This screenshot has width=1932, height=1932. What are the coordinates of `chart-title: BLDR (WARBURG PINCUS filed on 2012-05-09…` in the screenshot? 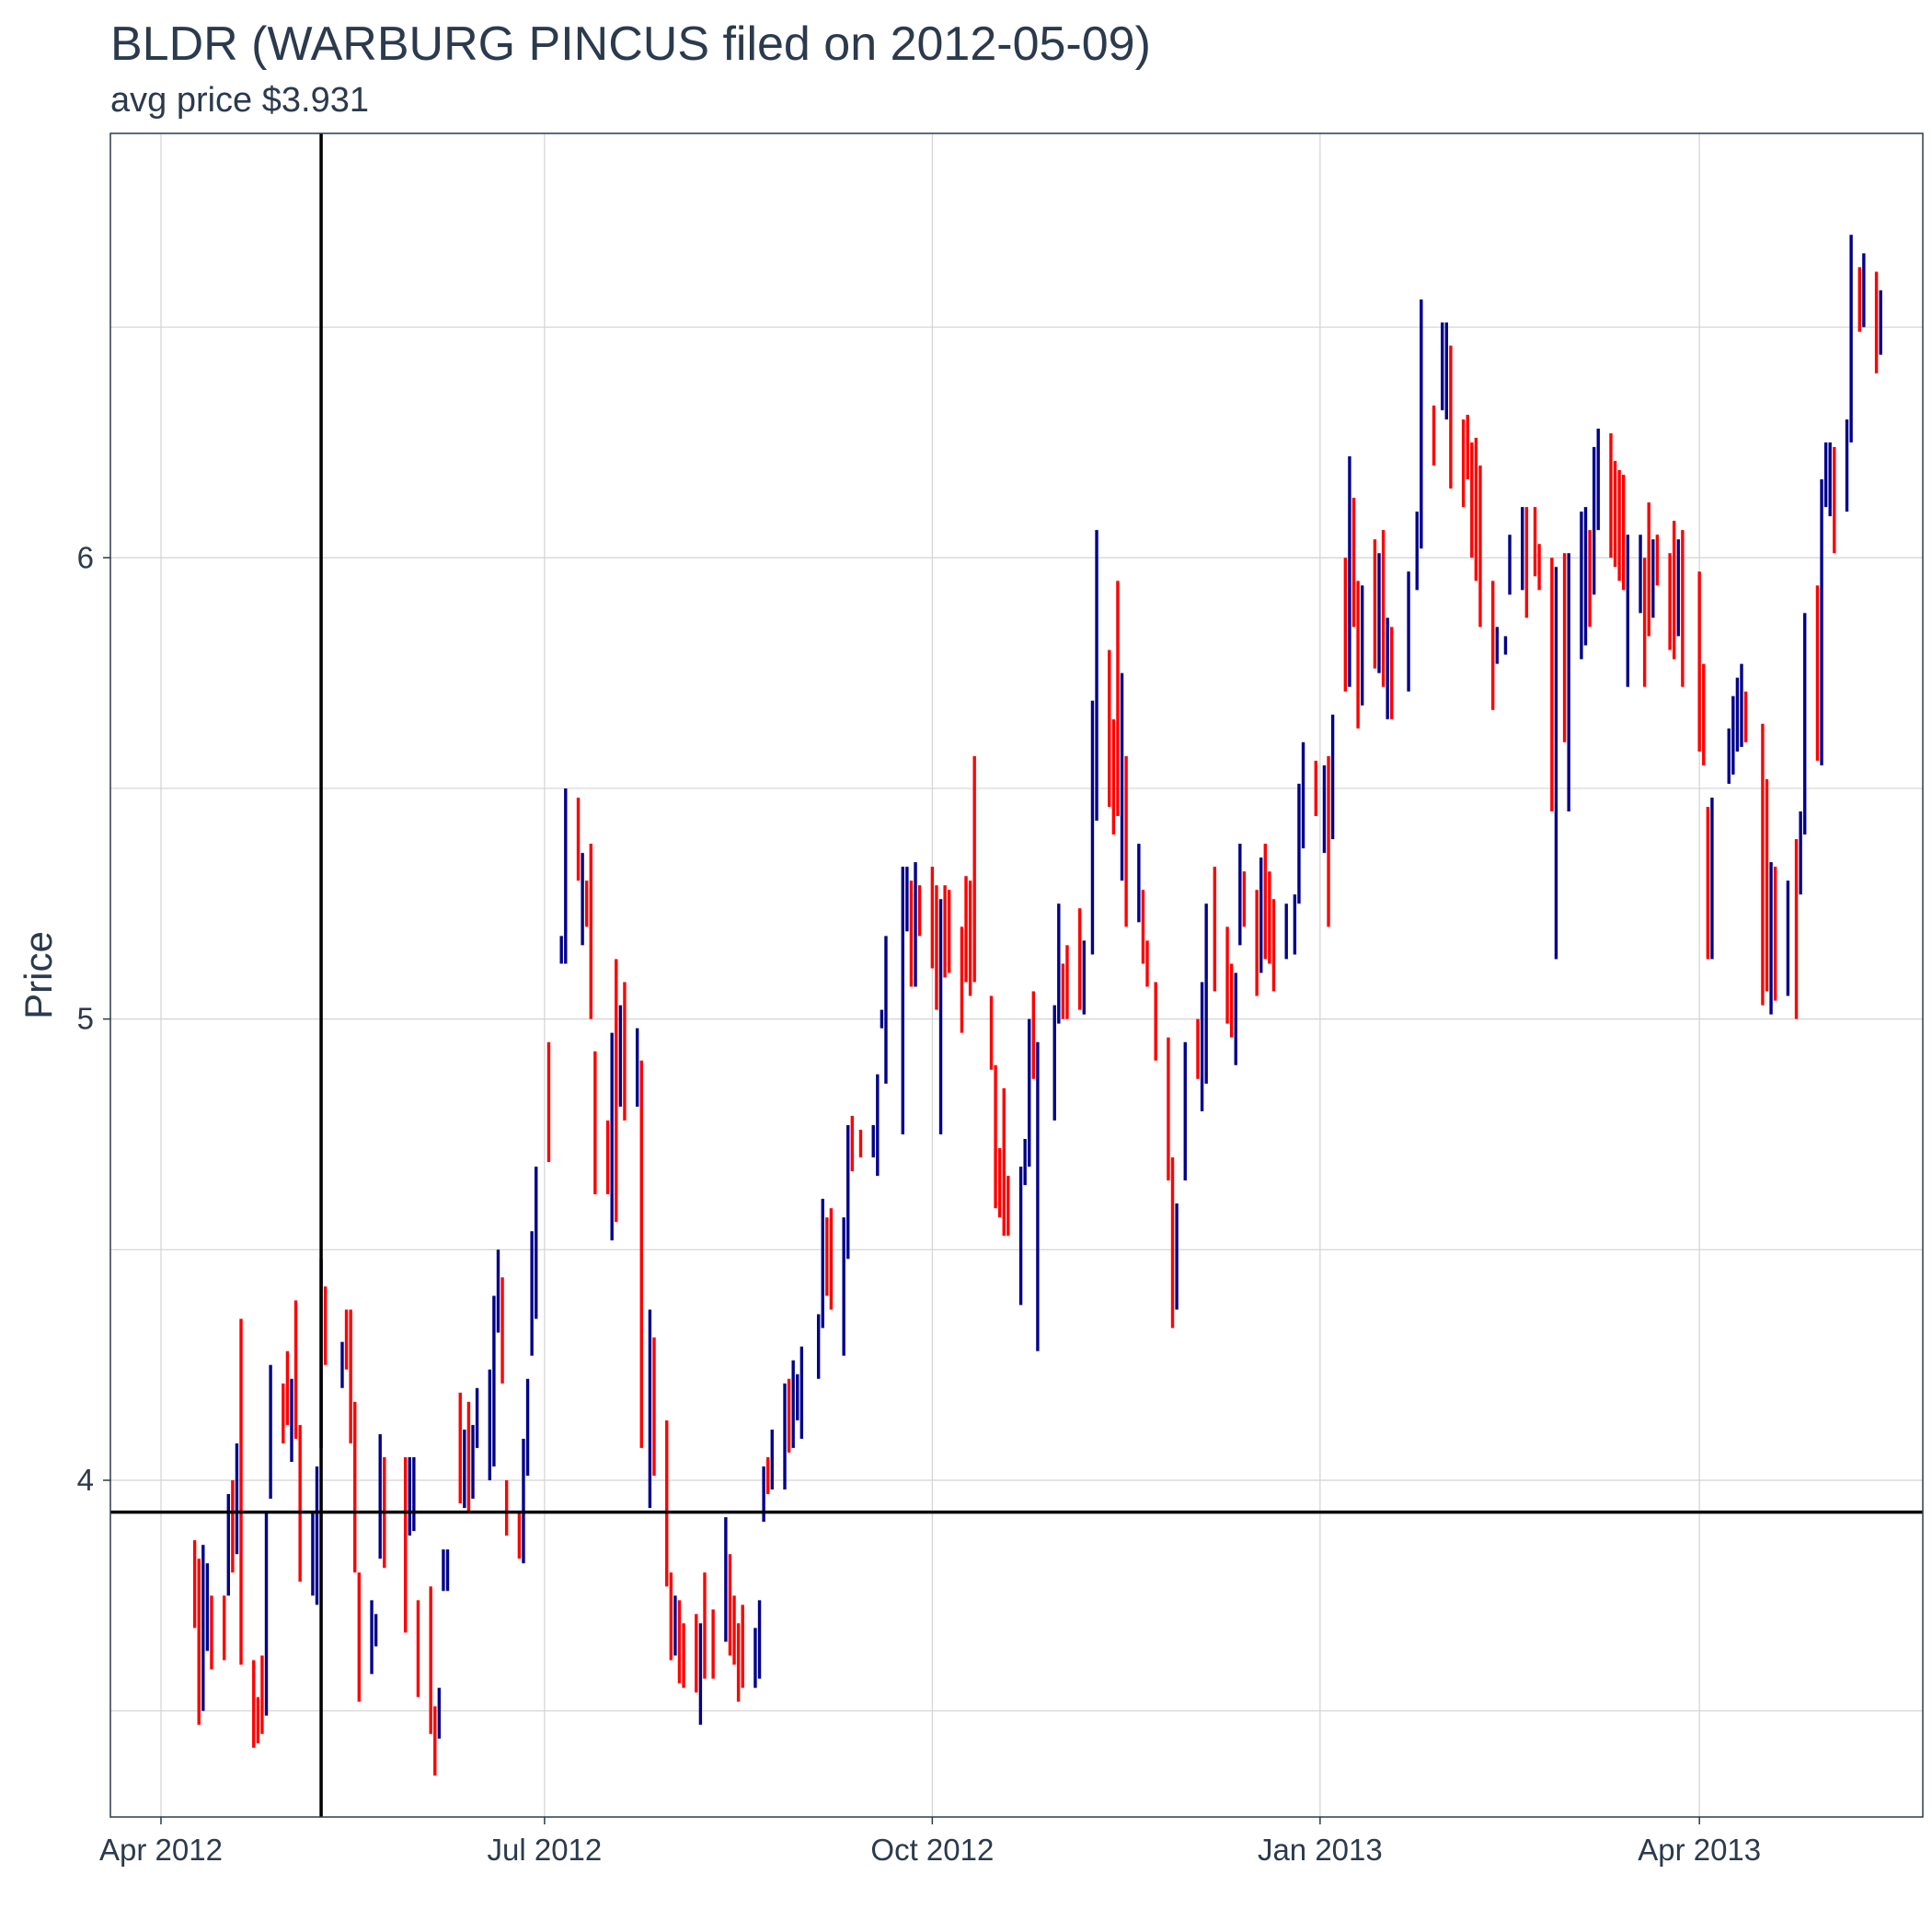 It's located at (630, 44).